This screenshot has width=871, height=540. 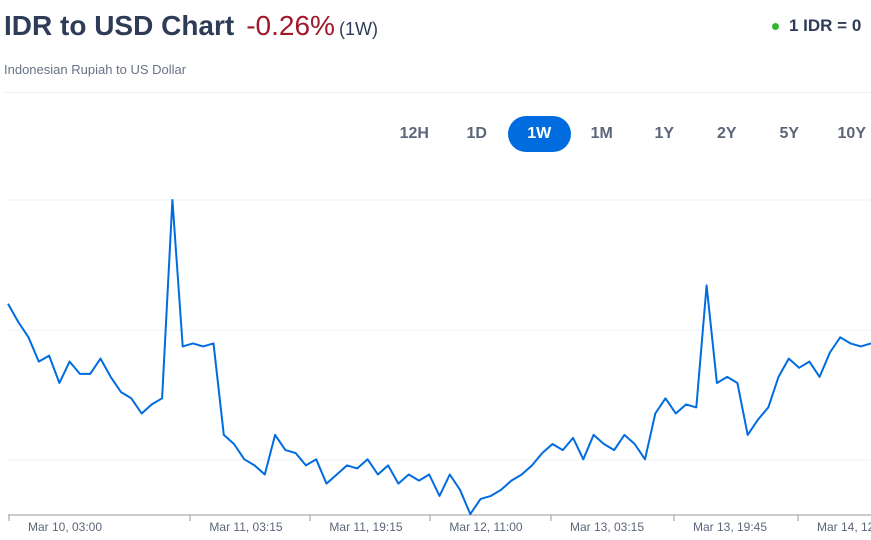 What do you see at coordinates (485, 527) in the screenshot?
I see `x-tick-label: Mar 12, 11:00` at bounding box center [485, 527].